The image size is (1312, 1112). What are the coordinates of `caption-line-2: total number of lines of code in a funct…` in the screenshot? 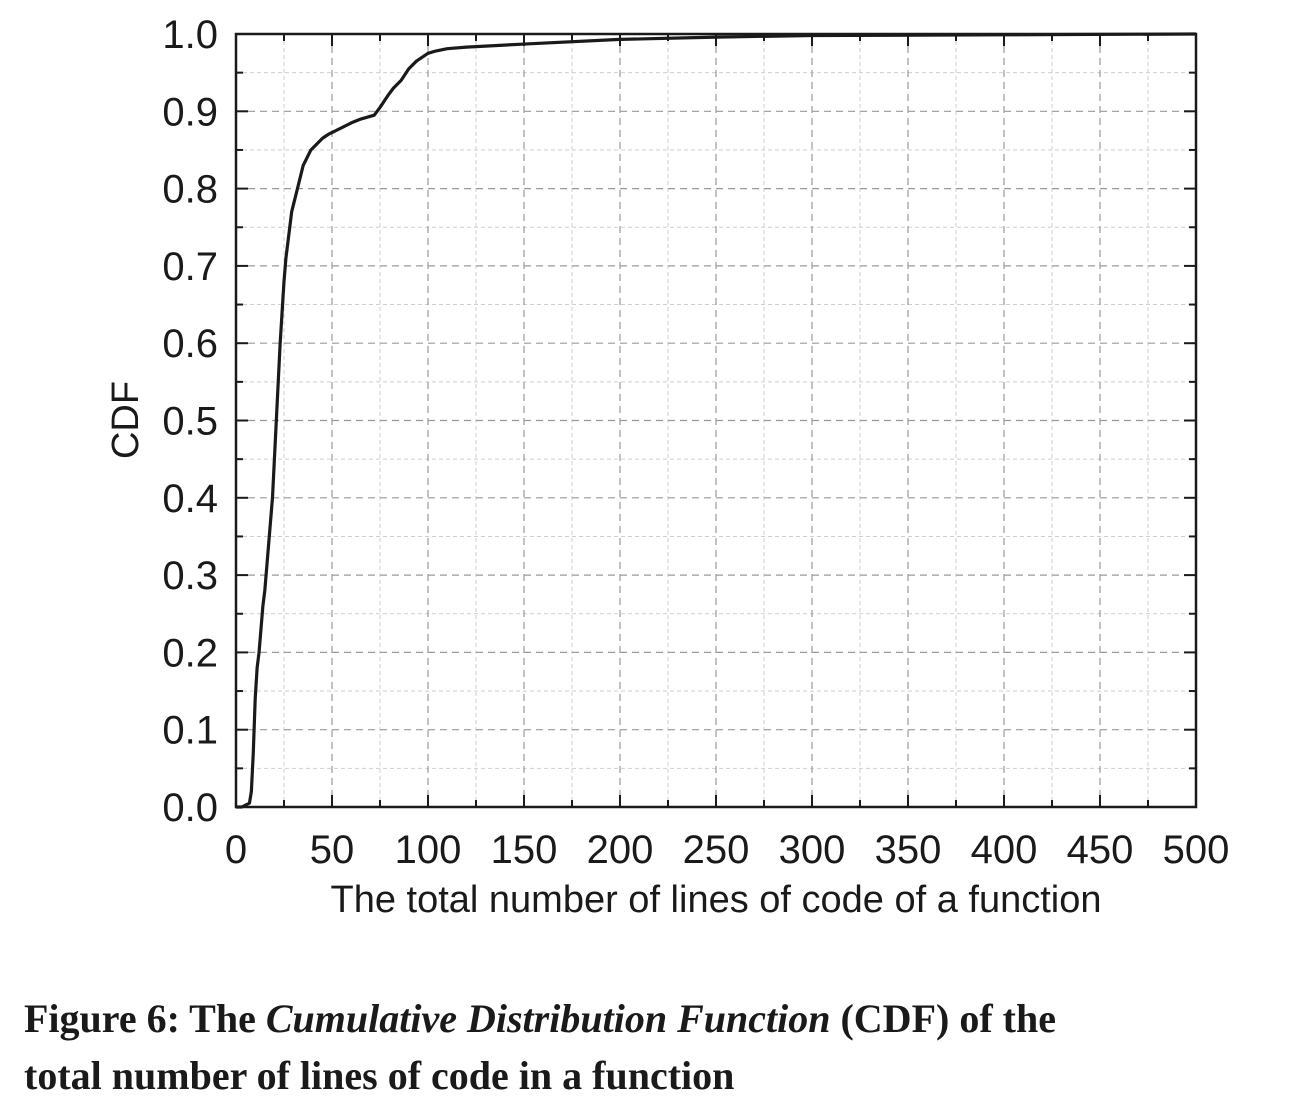 It's located at (379, 1075).